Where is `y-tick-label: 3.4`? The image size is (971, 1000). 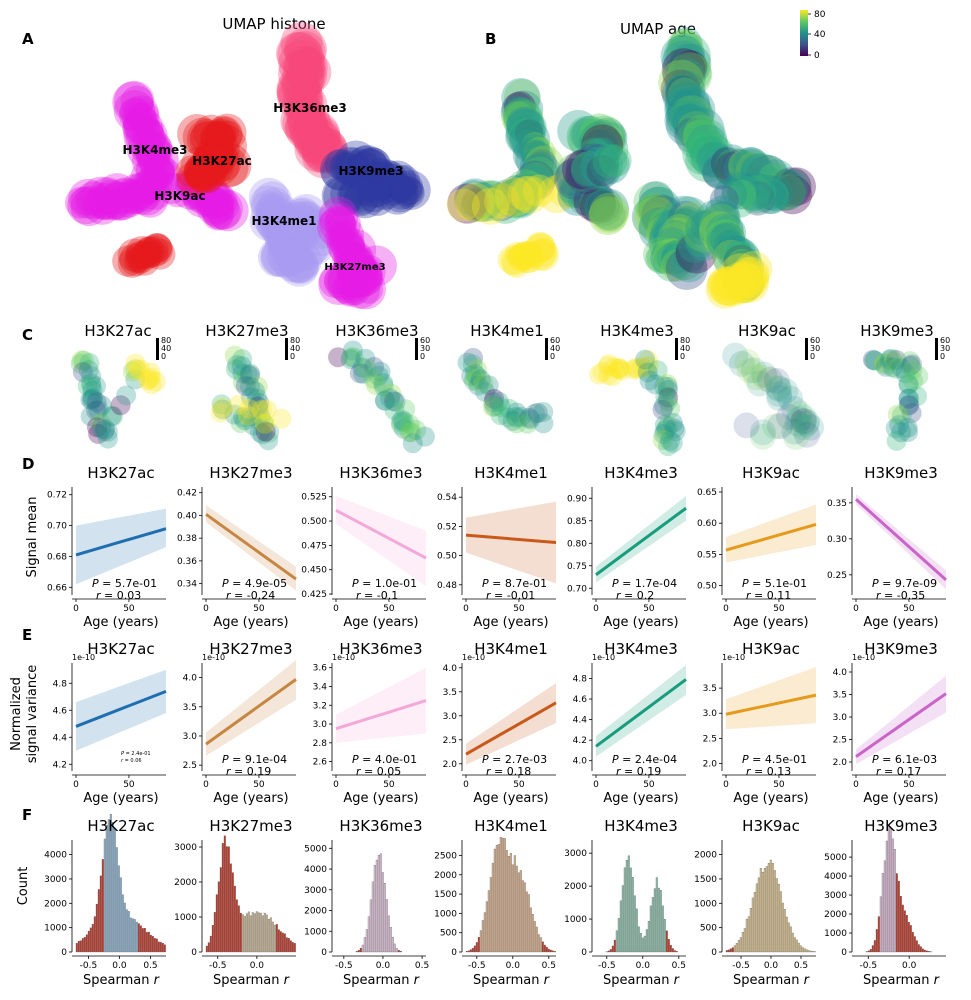
y-tick-label: 3.4 is located at coordinates (320, 687).